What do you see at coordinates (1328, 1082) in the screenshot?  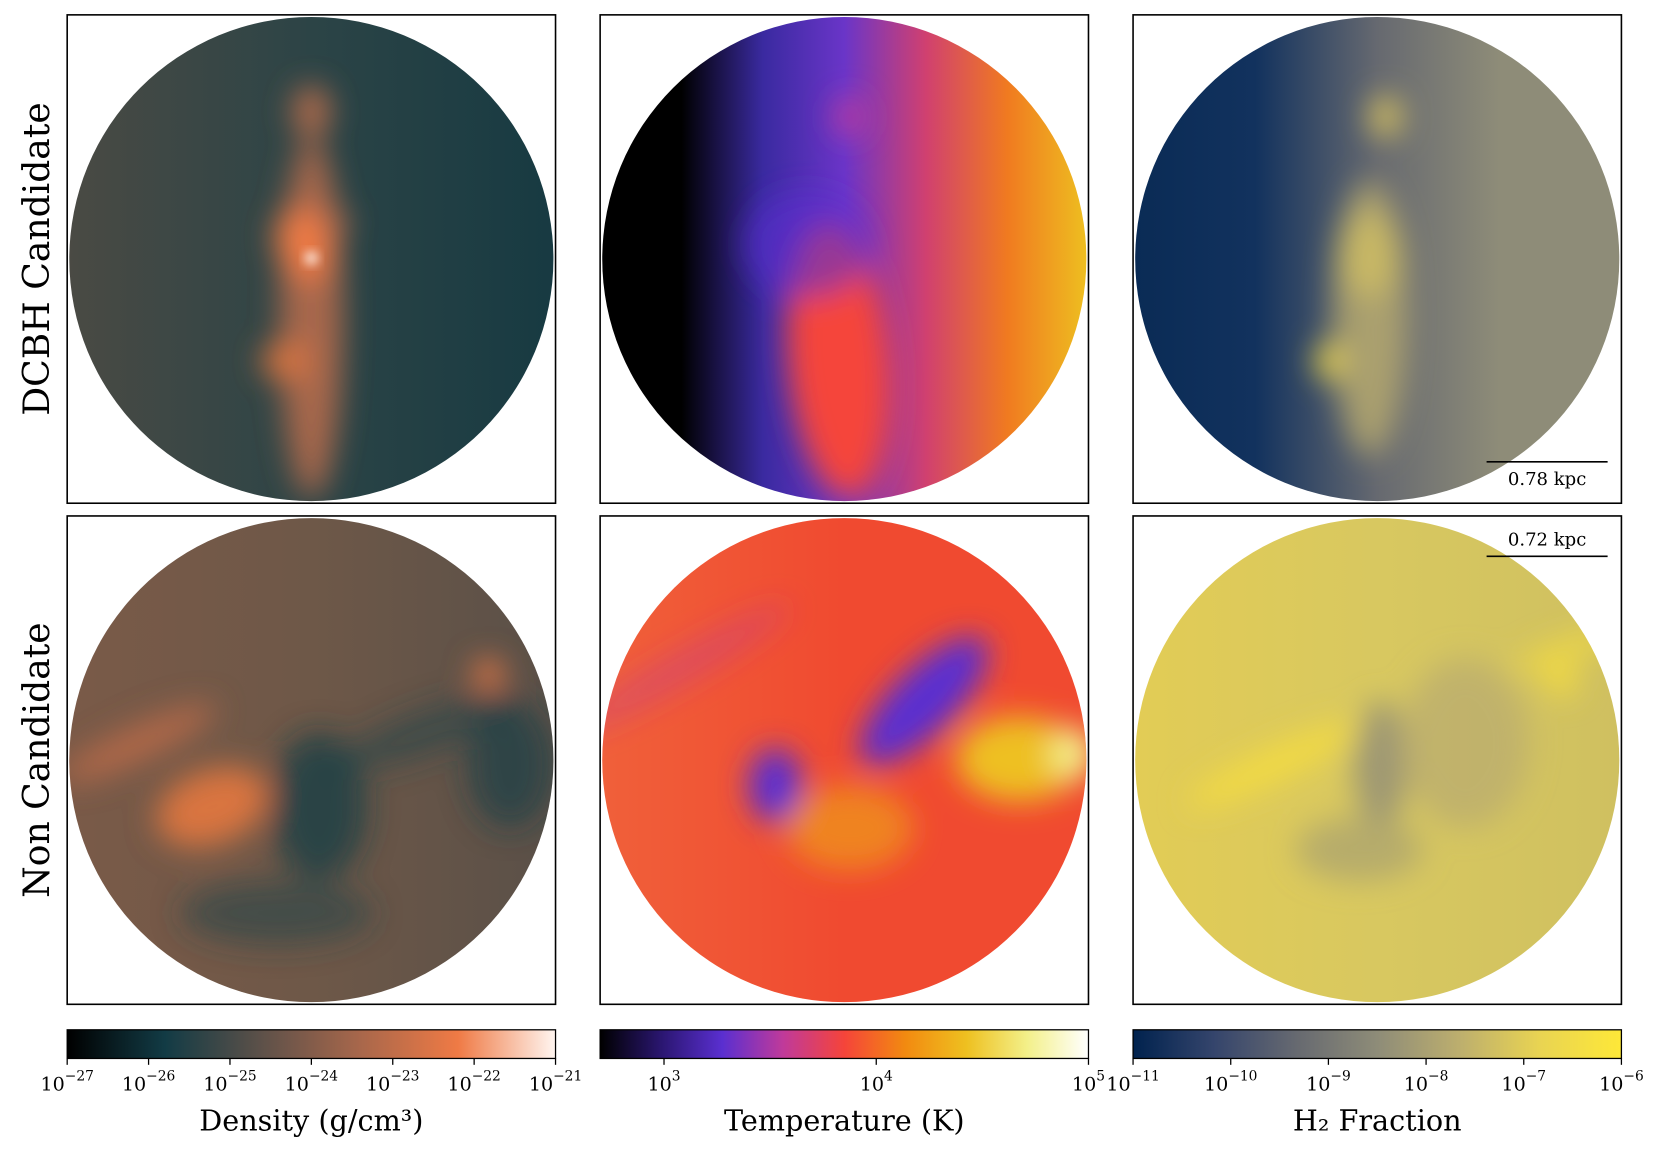 I see `tick-label: 10⁻⁹` at bounding box center [1328, 1082].